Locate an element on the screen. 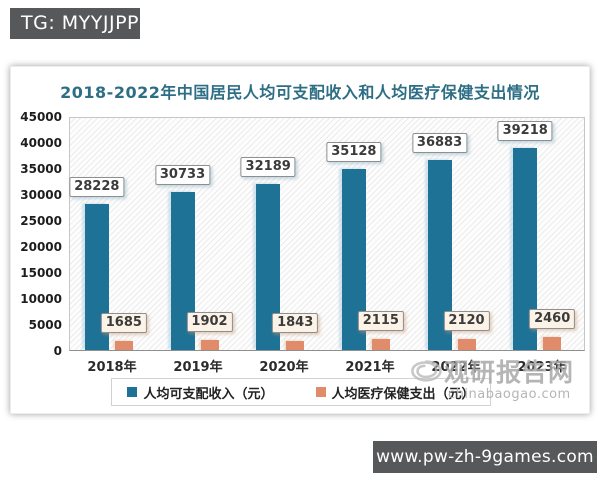 Image resolution: width=600 pixels, height=480 pixels. y-tick-label: 35000 is located at coordinates (41, 169).